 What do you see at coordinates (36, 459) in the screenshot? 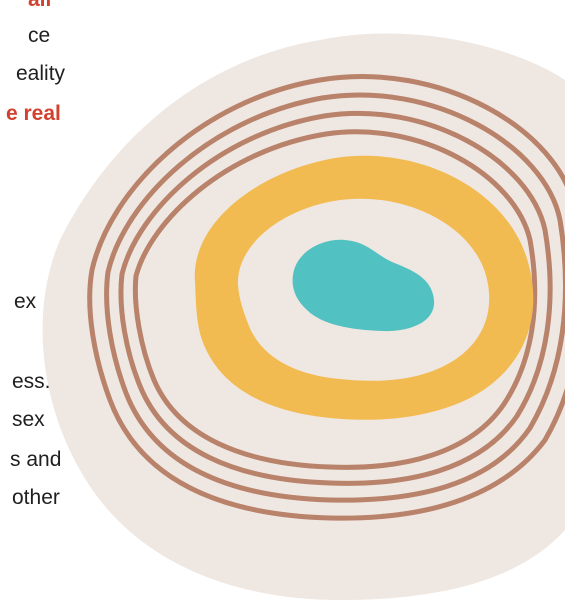
I see `text-line-8: s and` at bounding box center [36, 459].